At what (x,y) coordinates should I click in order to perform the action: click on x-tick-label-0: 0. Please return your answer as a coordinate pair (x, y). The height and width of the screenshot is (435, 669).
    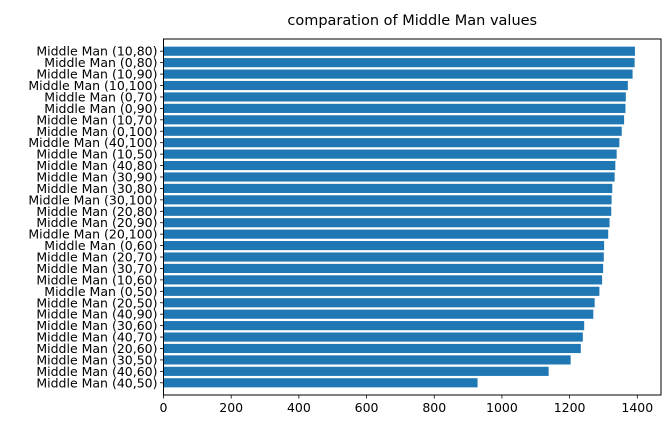
    Looking at the image, I should click on (164, 407).